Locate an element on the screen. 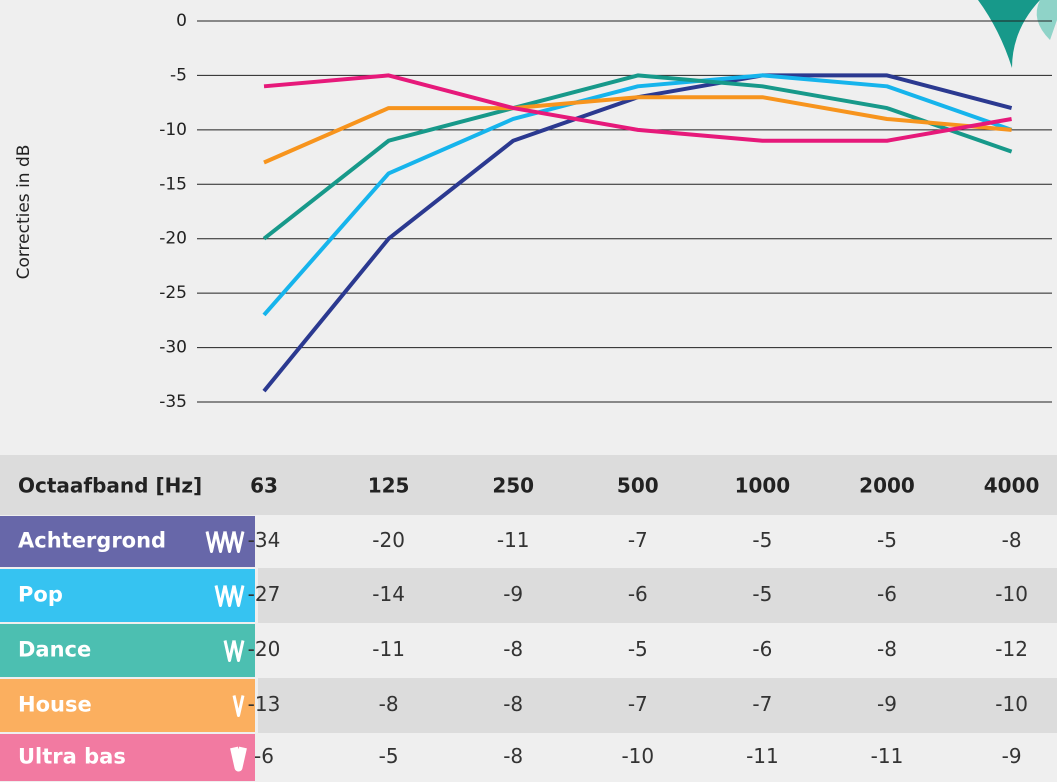 Image resolution: width=1057 pixels, height=782 pixels. y-tick-label: -5 is located at coordinates (178, 75).